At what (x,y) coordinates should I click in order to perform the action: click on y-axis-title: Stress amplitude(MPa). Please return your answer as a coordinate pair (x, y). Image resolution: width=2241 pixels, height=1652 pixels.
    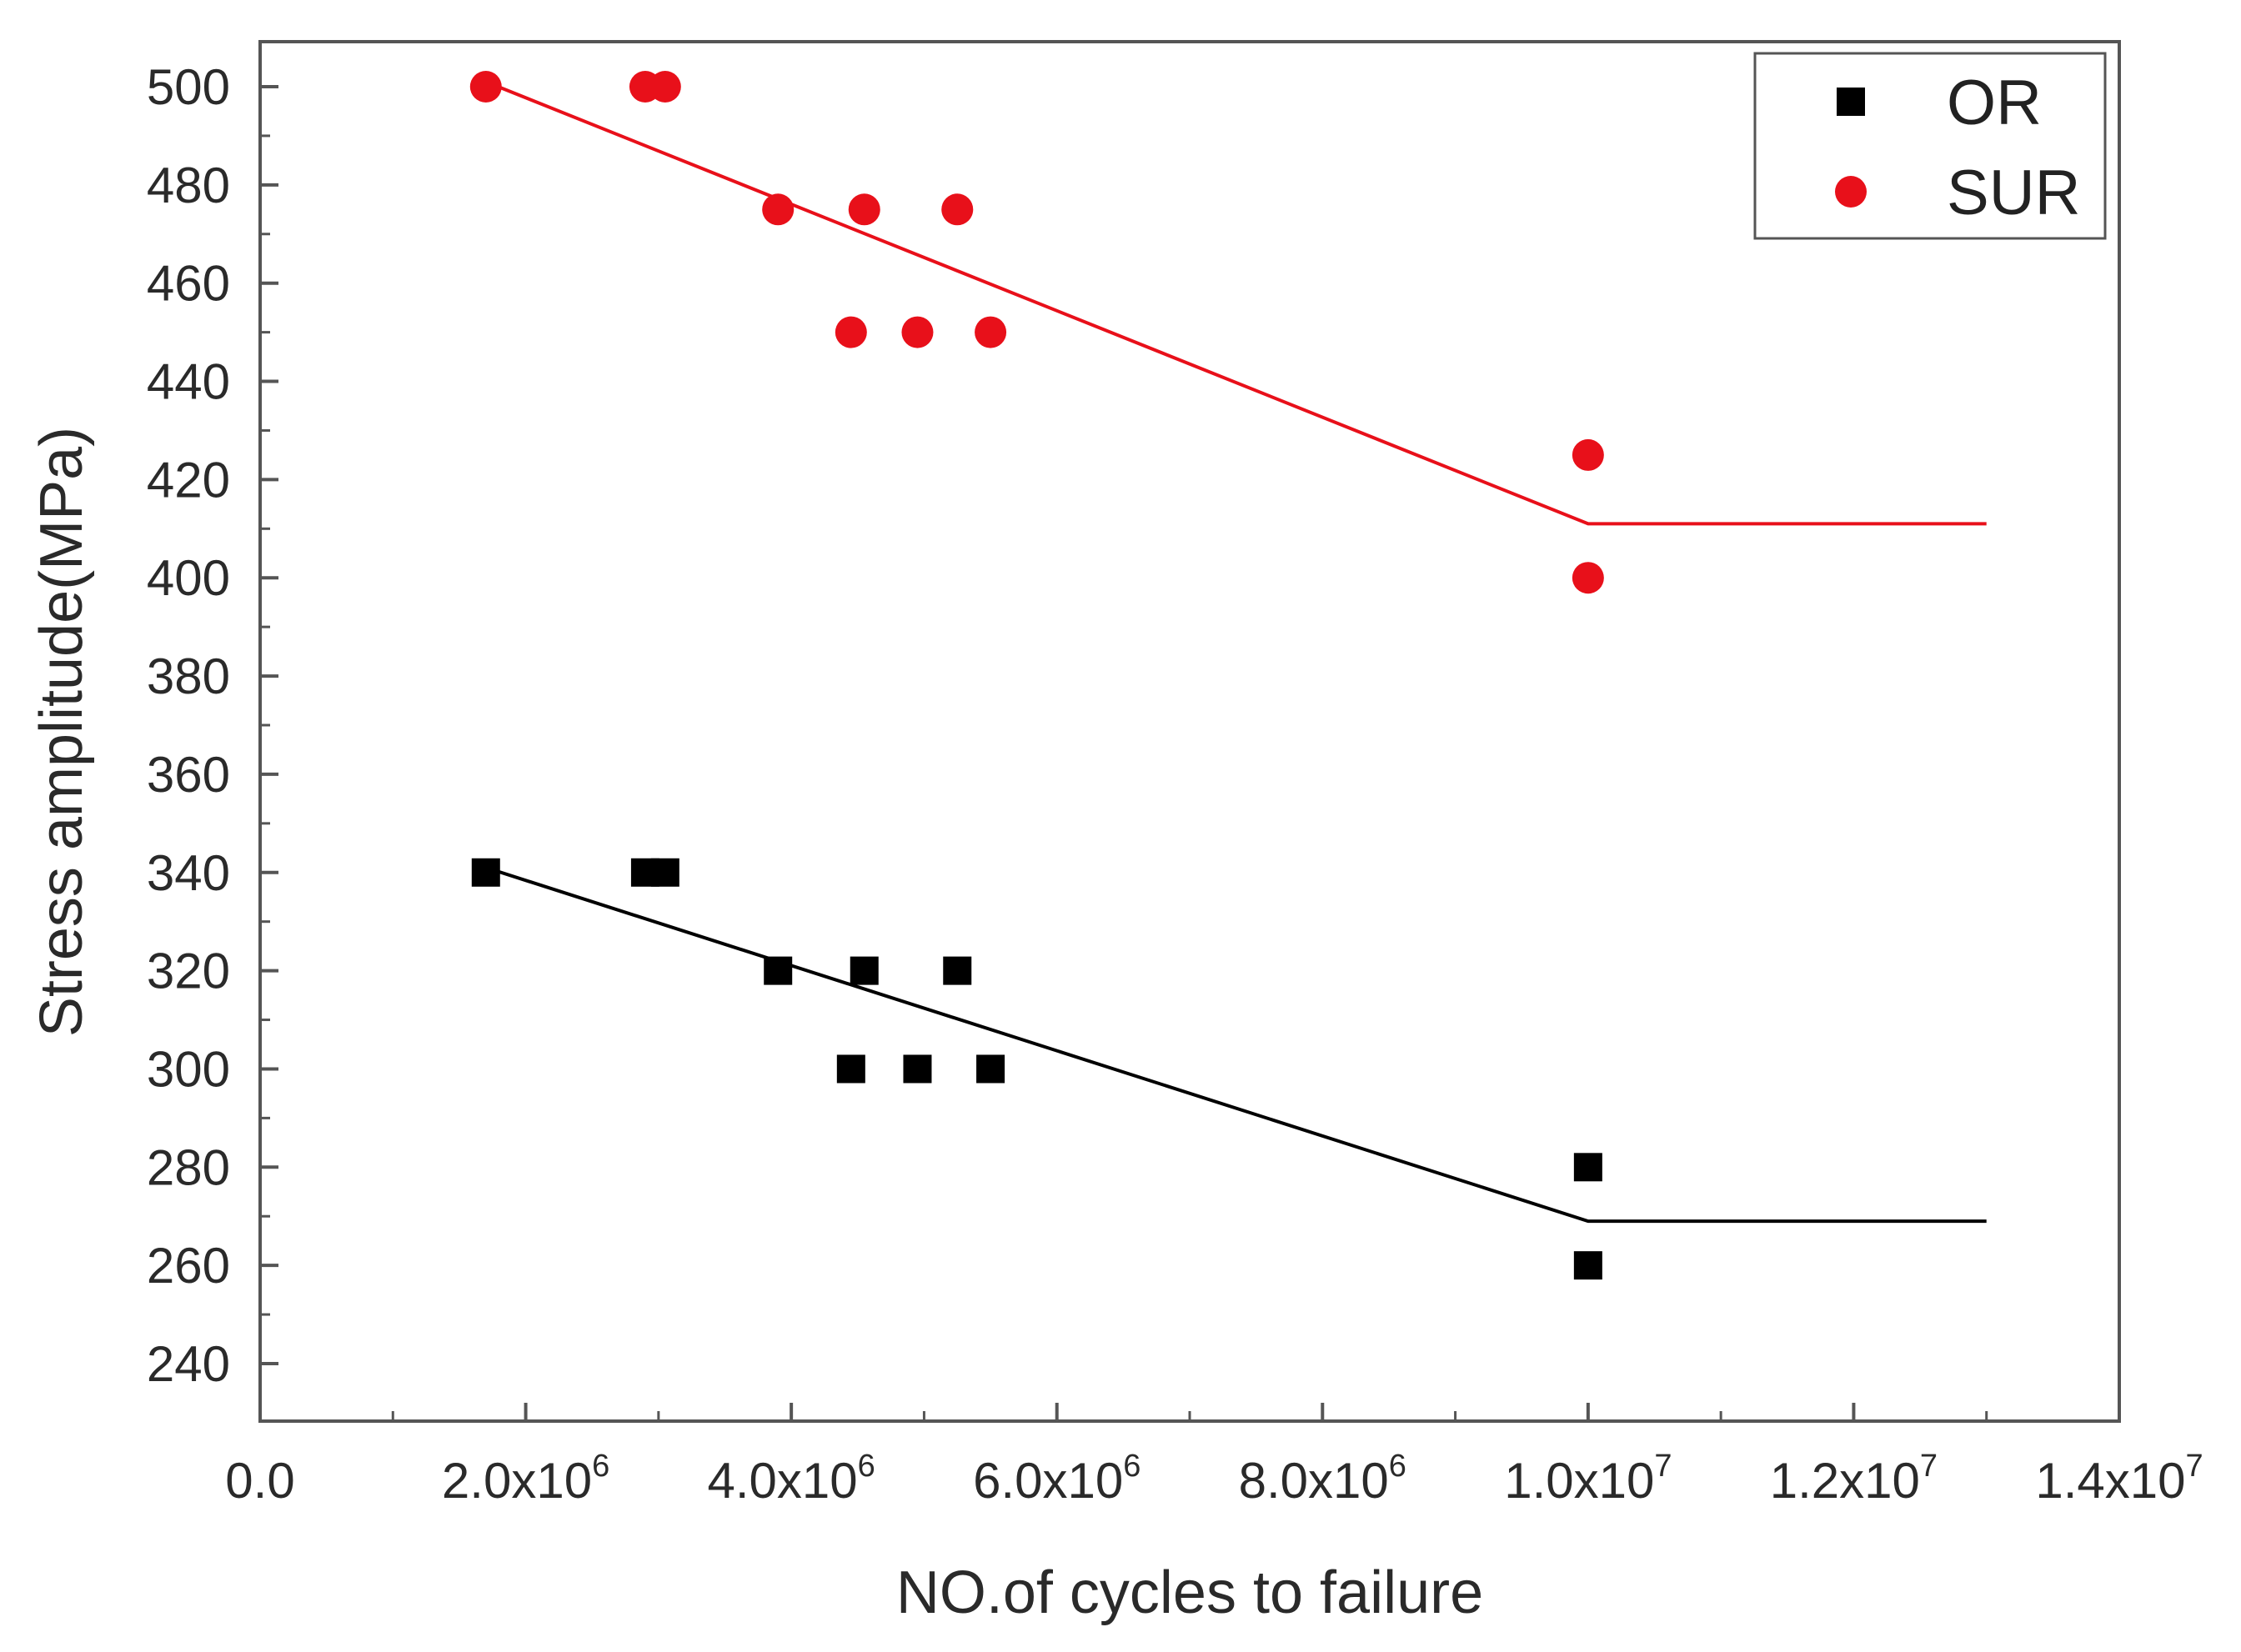
    Looking at the image, I should click on (61, 732).